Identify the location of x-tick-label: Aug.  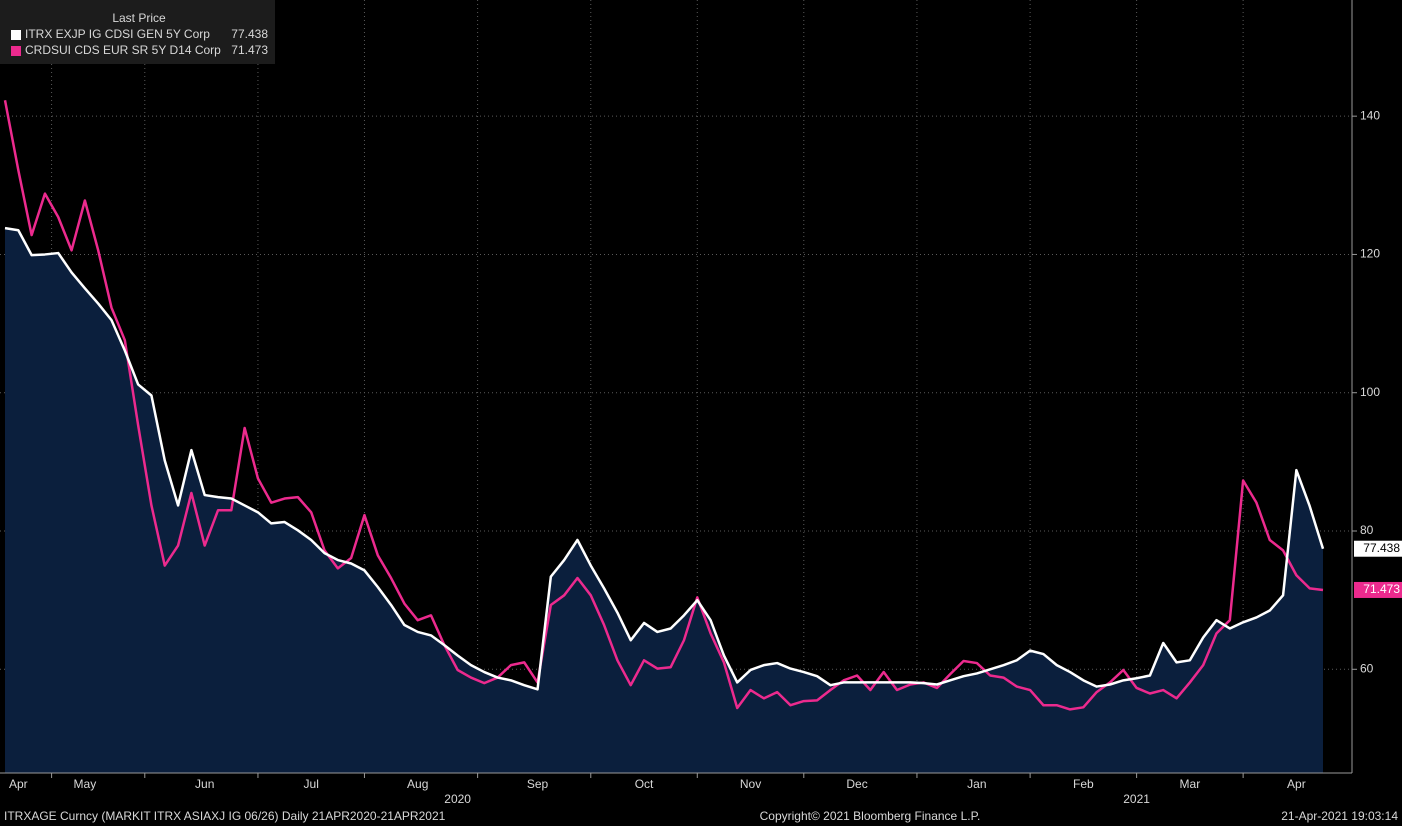
(417, 784).